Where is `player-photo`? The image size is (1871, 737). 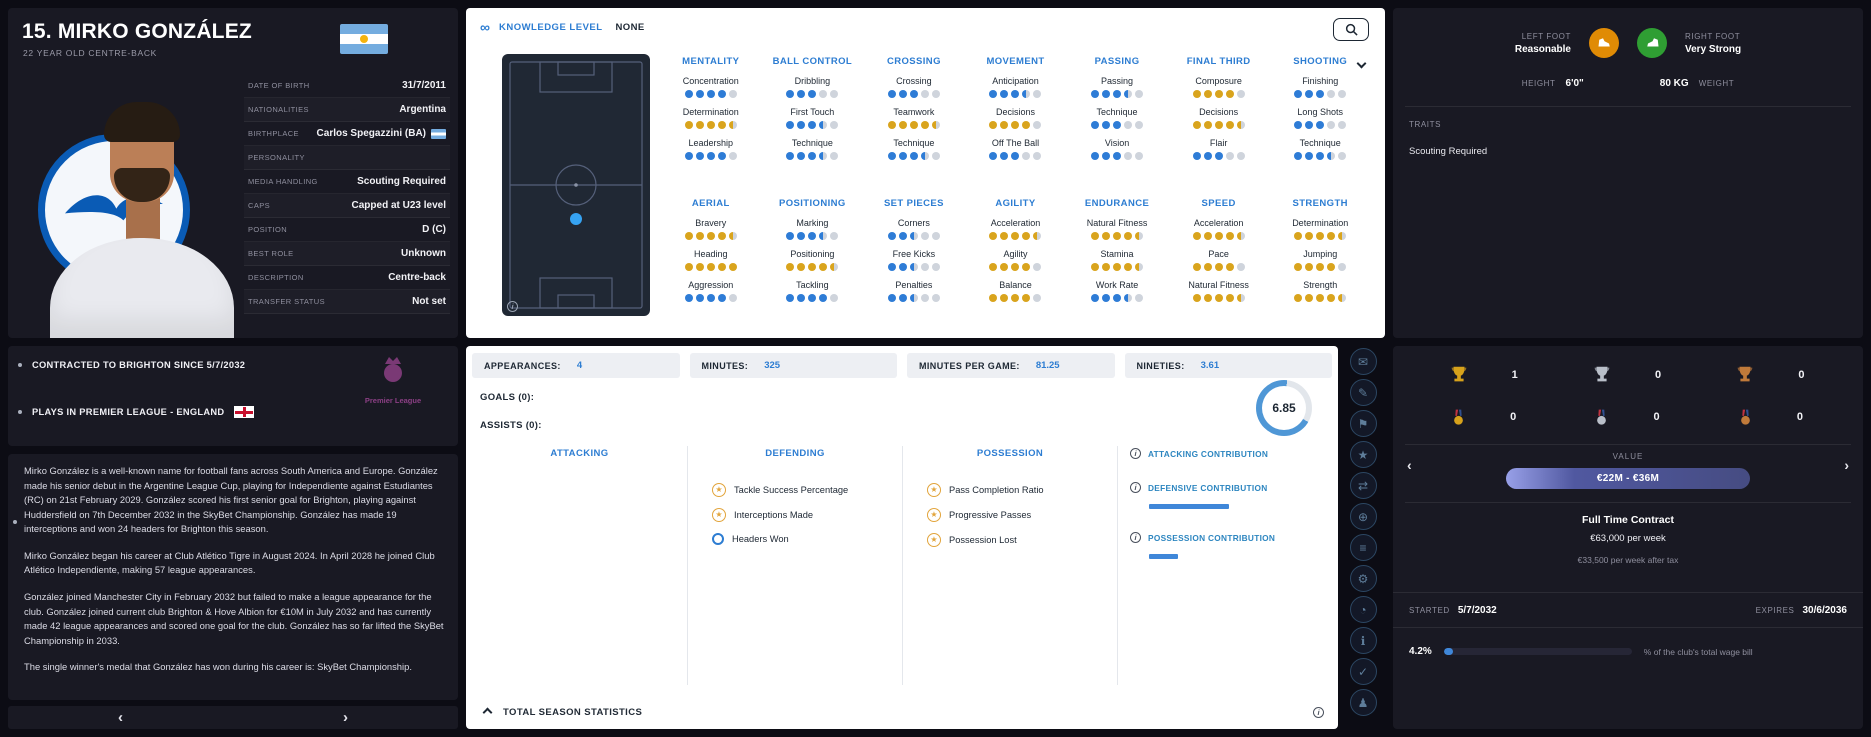 player-photo is located at coordinates (140, 205).